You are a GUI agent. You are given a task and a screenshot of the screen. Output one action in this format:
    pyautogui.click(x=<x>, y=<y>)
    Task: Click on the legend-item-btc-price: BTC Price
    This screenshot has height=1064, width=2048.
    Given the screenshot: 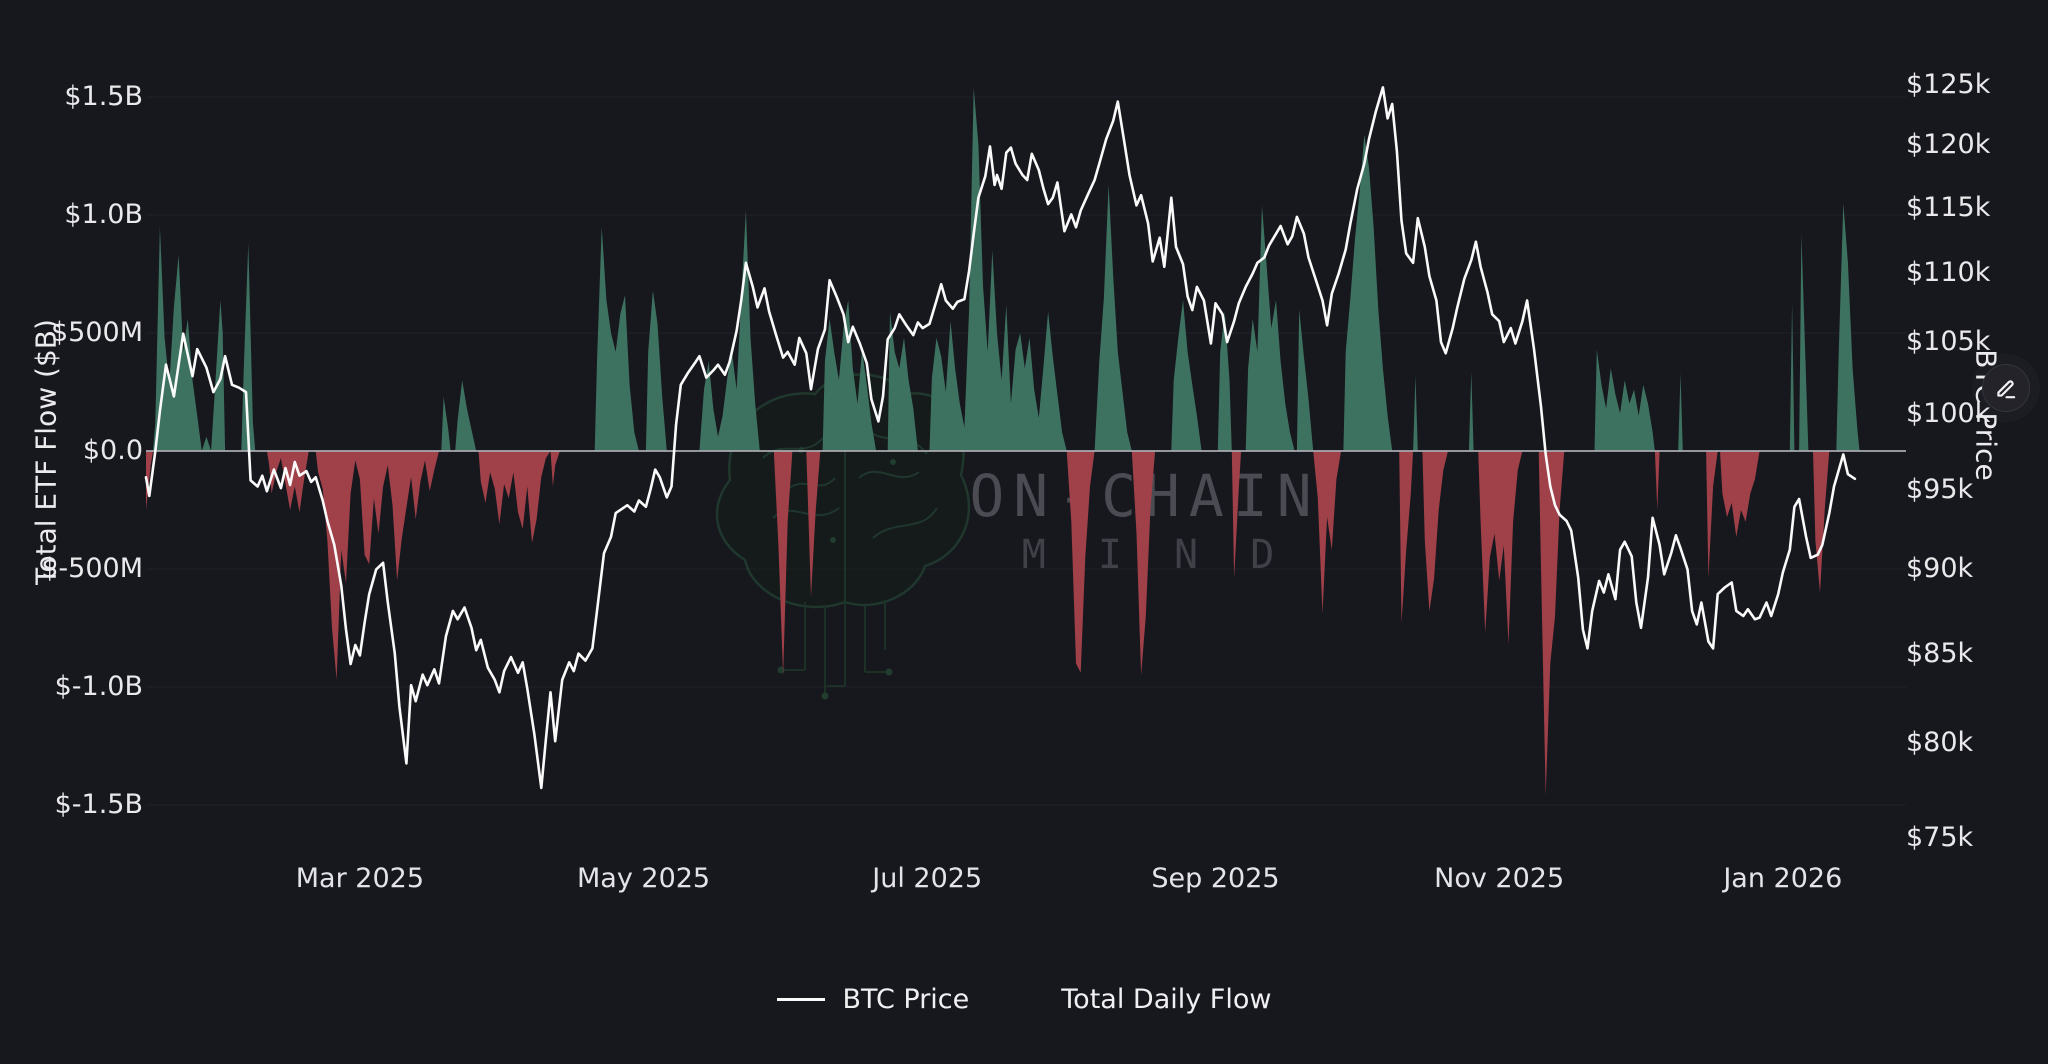 What is the action you would take?
    pyautogui.click(x=873, y=999)
    